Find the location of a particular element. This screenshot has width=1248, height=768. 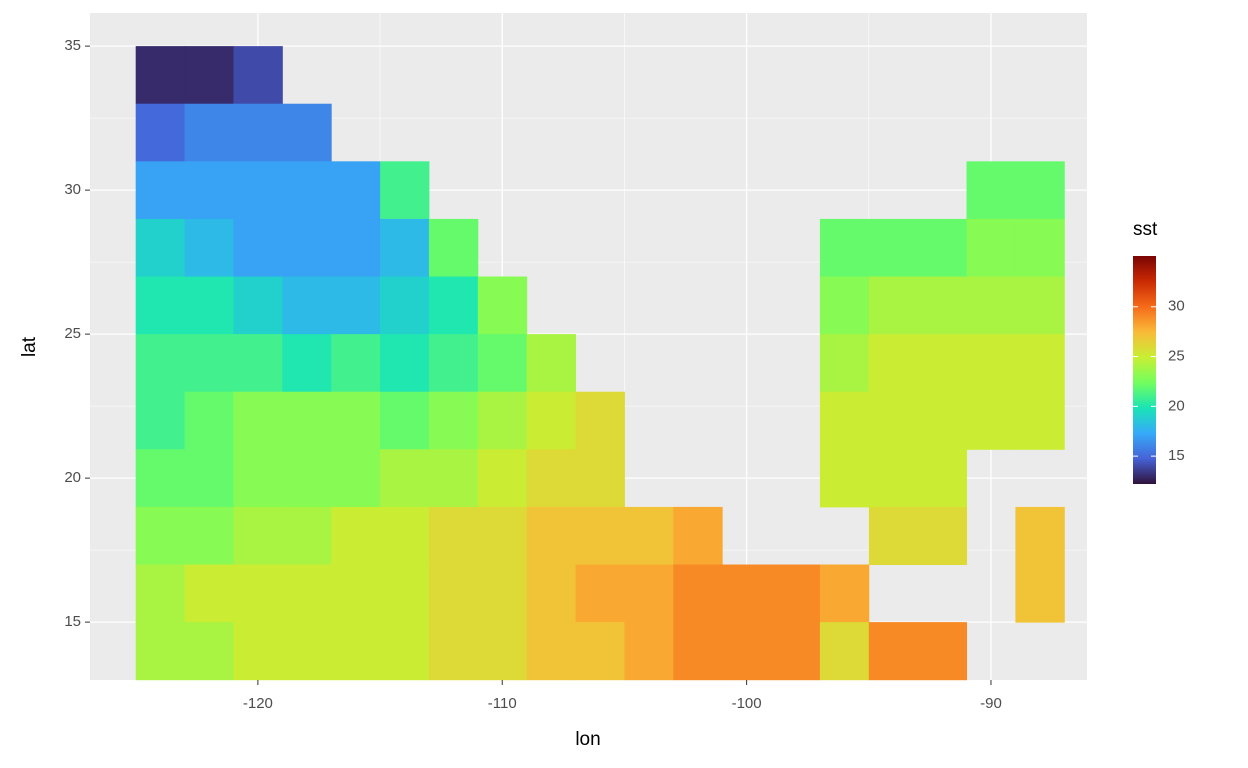

legend-title: sst is located at coordinates (1145, 229).